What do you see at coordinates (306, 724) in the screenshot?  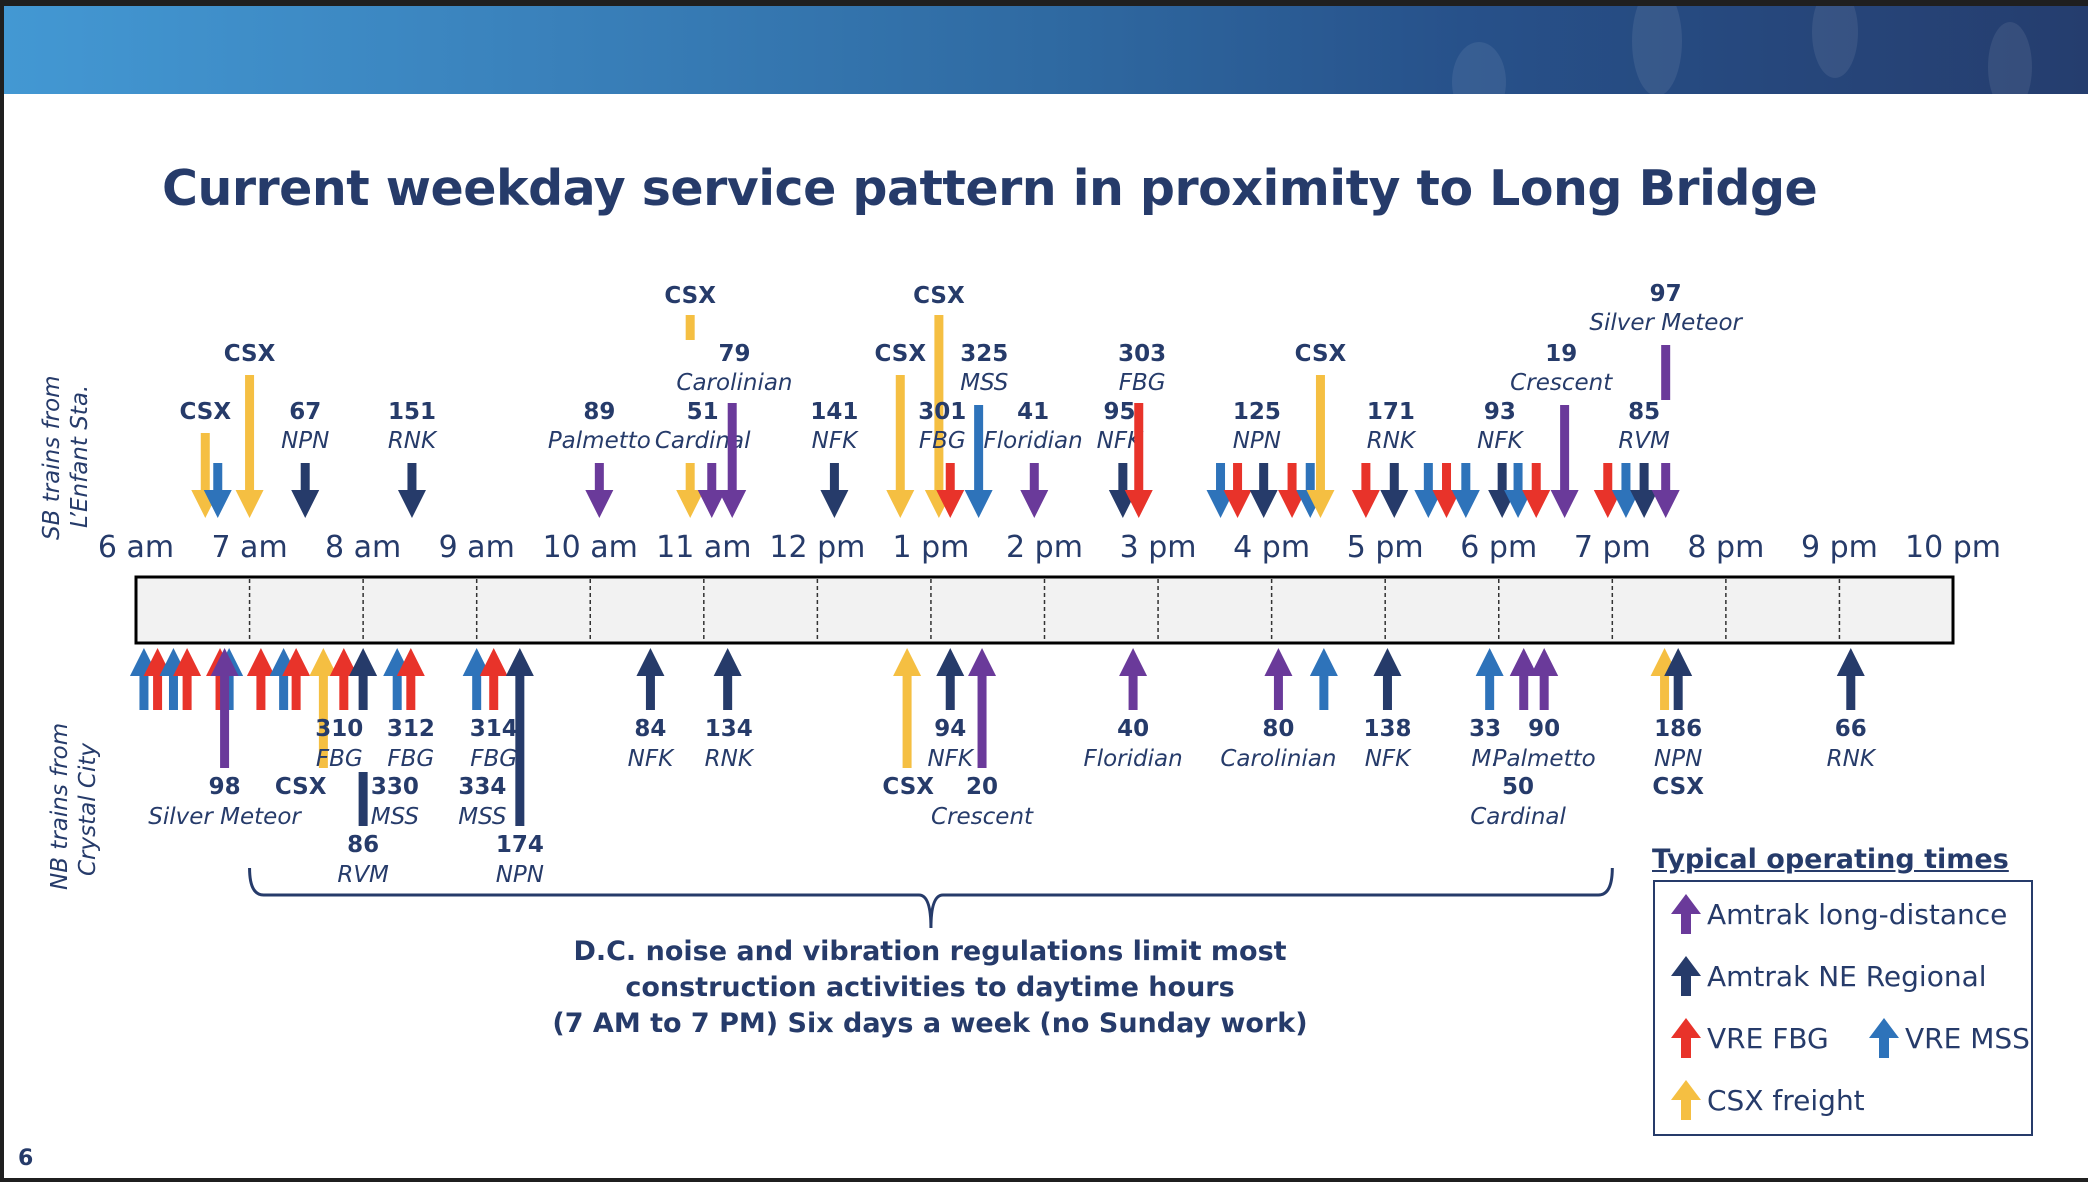 I see `nb-train-CSX: CSX` at bounding box center [306, 724].